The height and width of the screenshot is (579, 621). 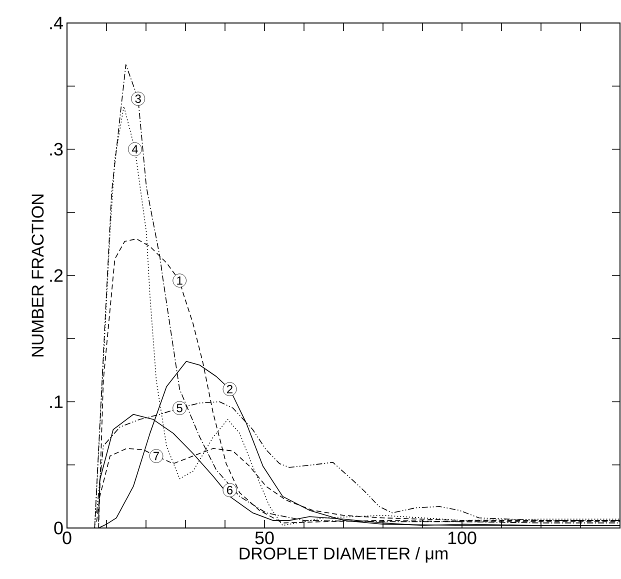 What do you see at coordinates (56, 23) in the screenshot?
I see `y-tick-label: .4` at bounding box center [56, 23].